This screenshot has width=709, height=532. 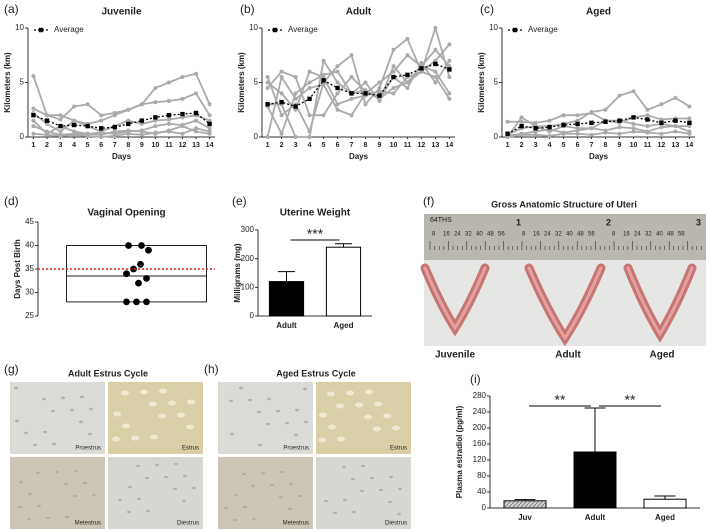 What do you see at coordinates (670, 235) in the screenshot?
I see `ruler-scale: 48` at bounding box center [670, 235].